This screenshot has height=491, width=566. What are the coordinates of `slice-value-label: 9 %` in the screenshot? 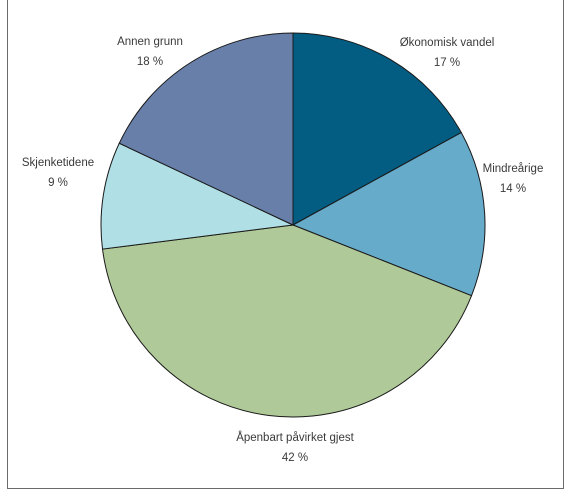 It's located at (58, 183).